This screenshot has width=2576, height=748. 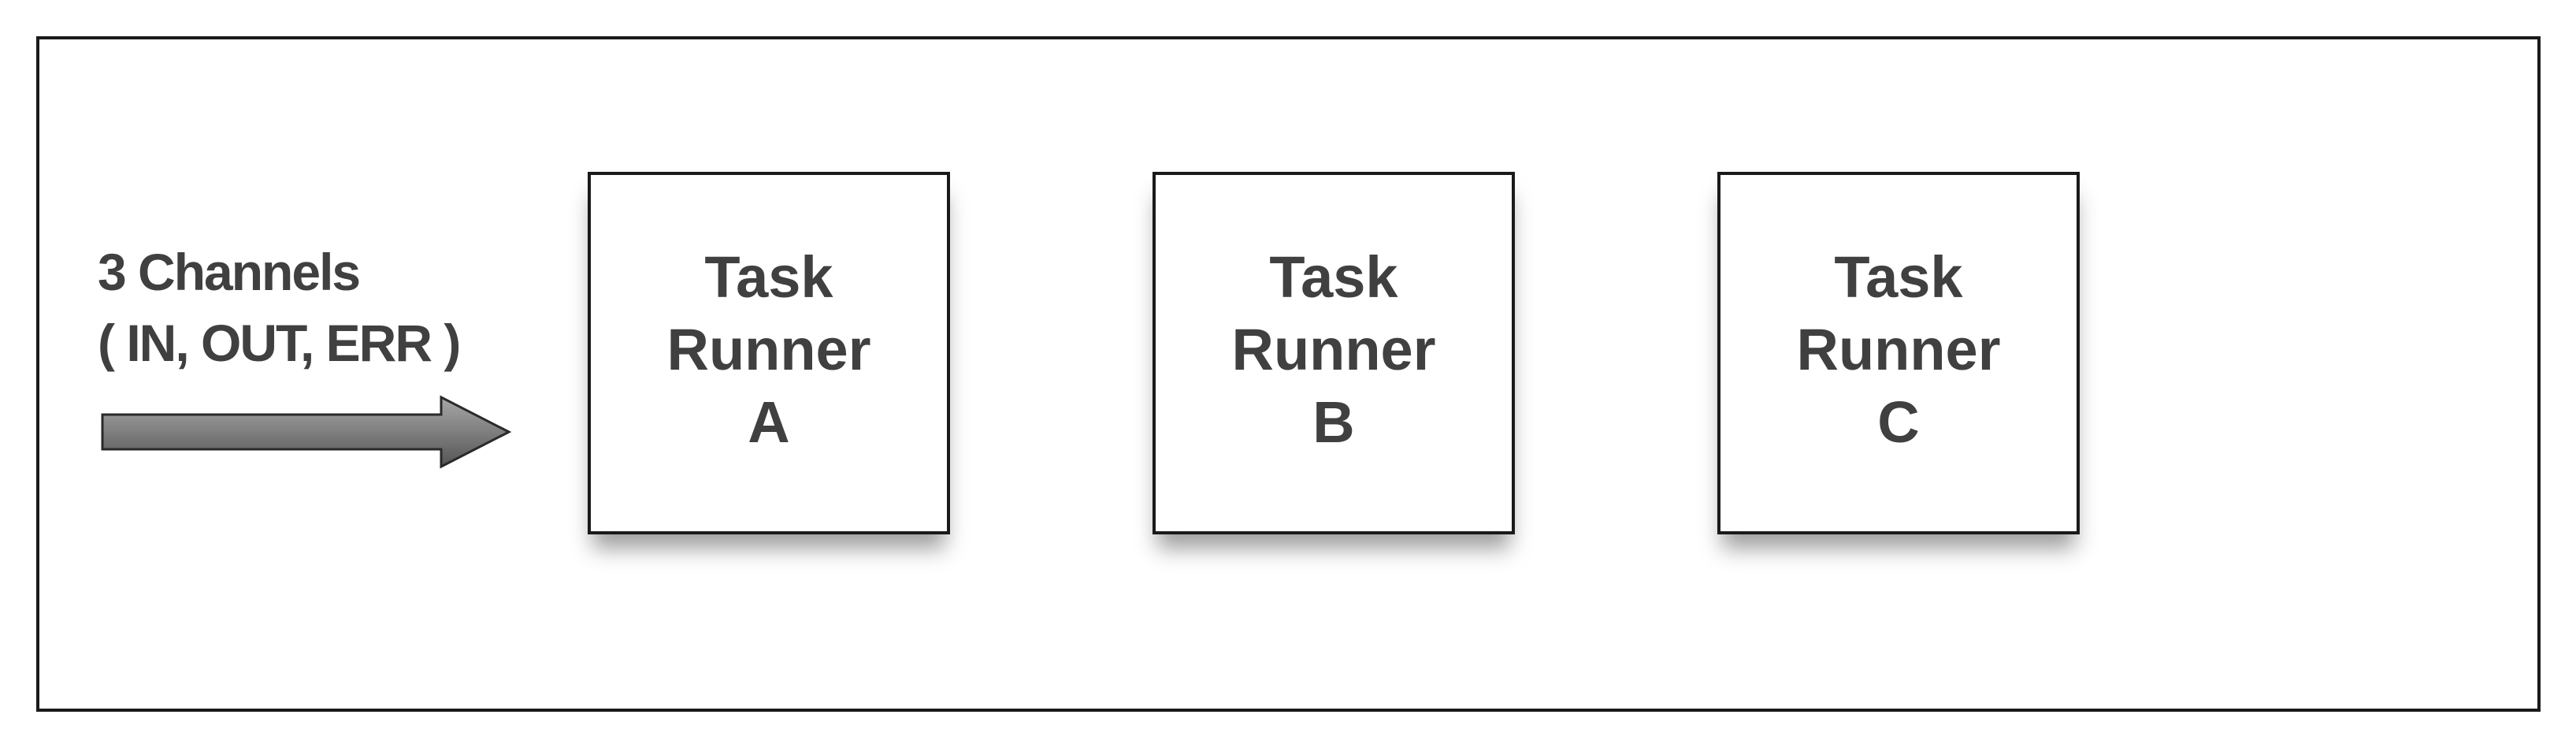 What do you see at coordinates (306, 432) in the screenshot?
I see `right-arrow-icon` at bounding box center [306, 432].